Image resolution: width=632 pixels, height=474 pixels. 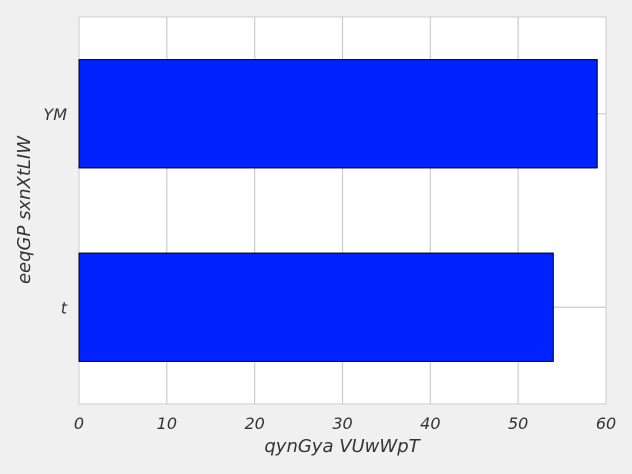 I want to click on x-axis-label: qynGya VUwWpT, so click(x=342, y=446).